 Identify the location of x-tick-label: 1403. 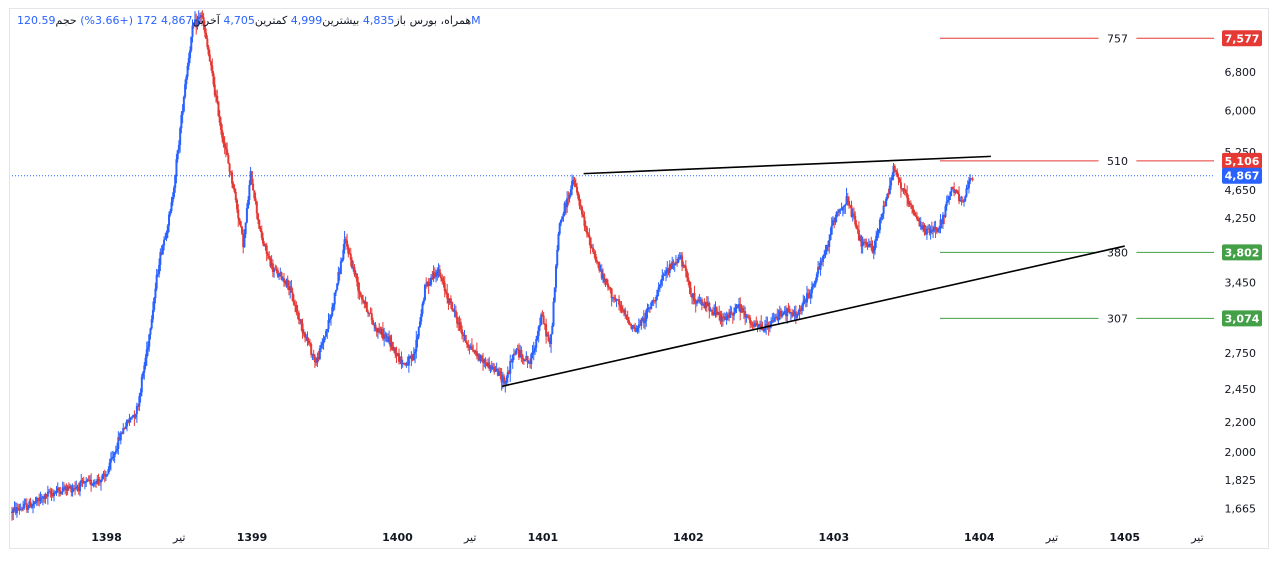
(834, 537).